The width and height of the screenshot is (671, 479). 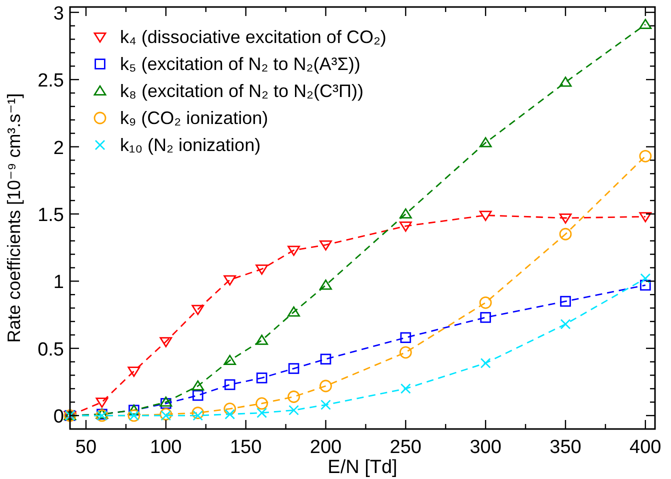 I want to click on legend-label: k₄ (dissociative excitation of CO₂), so click(x=253, y=37).